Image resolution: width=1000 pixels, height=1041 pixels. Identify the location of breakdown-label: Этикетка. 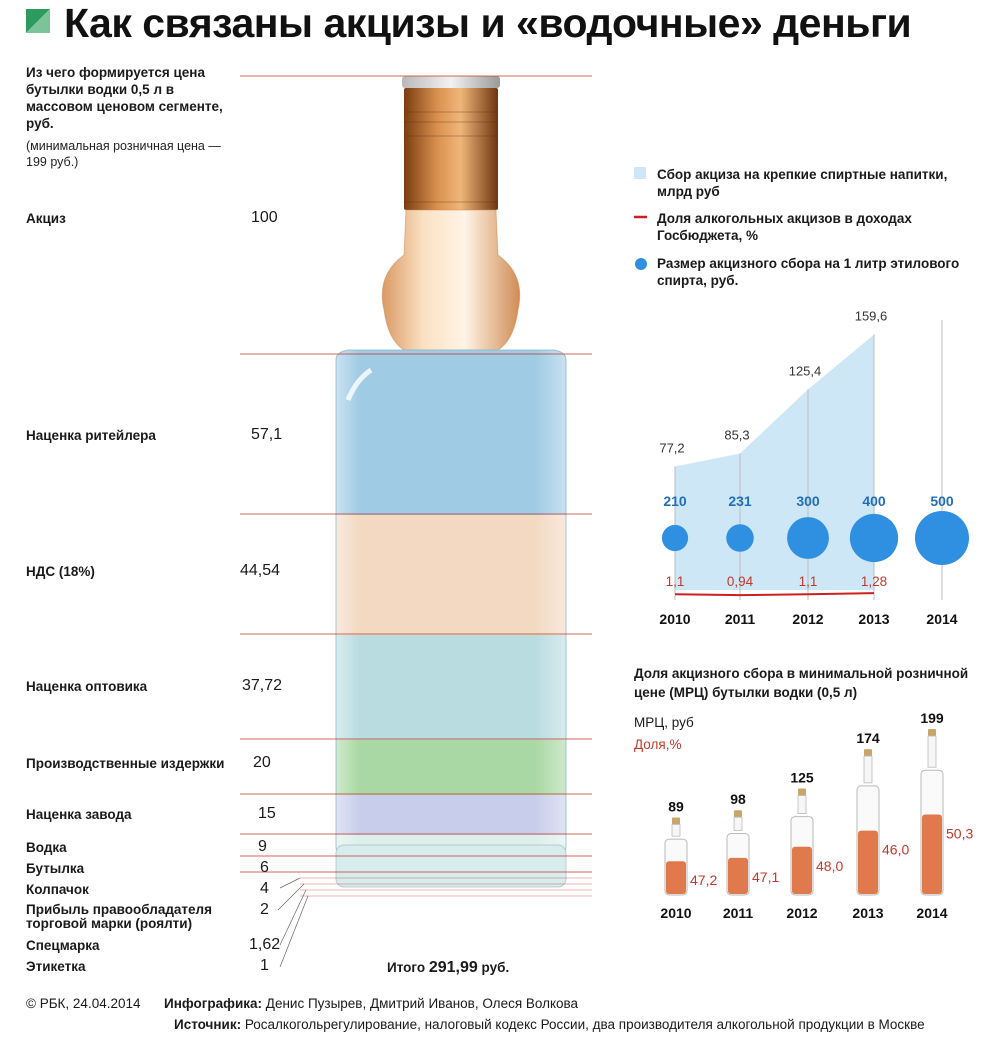
(56, 966).